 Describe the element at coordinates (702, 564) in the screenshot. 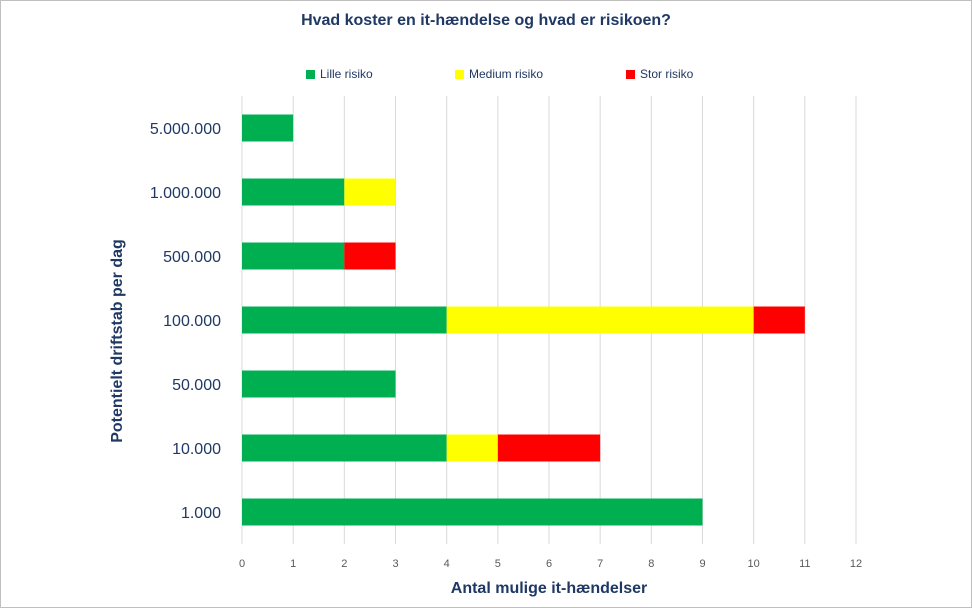

I see `x-tick-label: 9` at that location.